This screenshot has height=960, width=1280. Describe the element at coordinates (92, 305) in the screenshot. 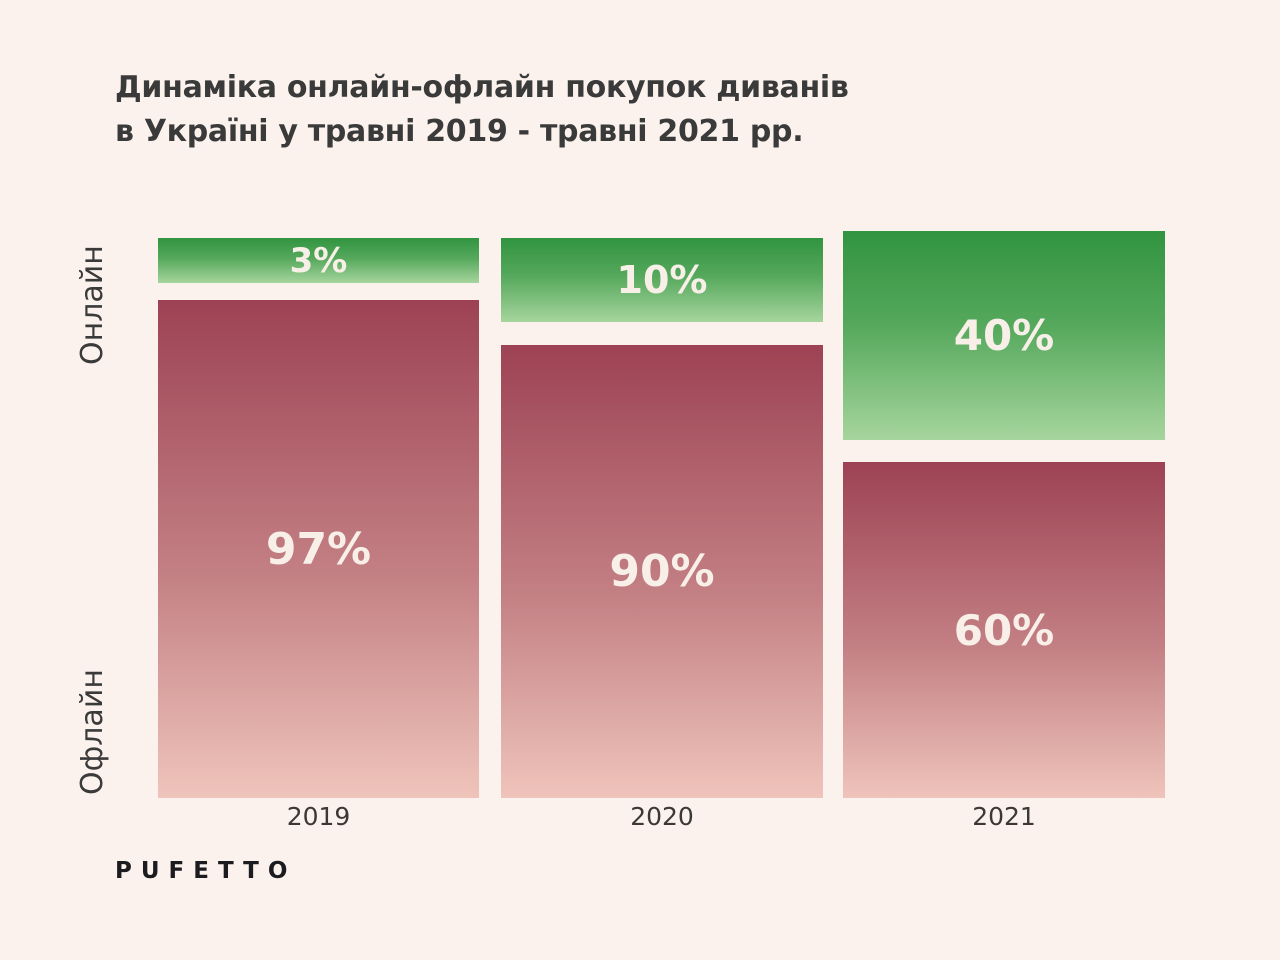

I see `axis-label-online: Онлайн` at that location.